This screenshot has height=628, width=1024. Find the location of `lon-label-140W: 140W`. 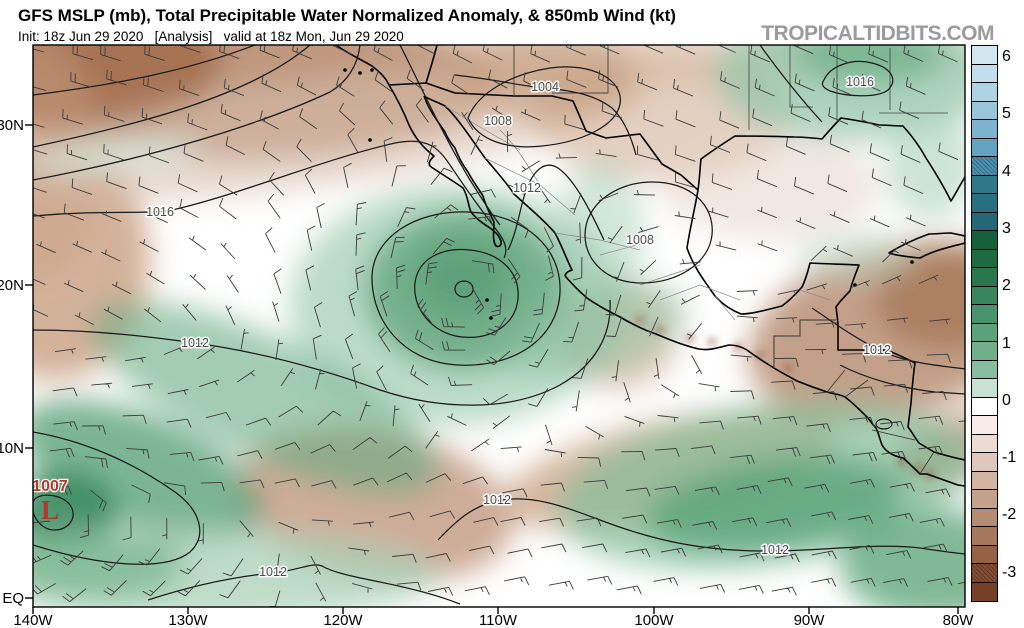

lon-label-140W: 140W is located at coordinates (33, 620).